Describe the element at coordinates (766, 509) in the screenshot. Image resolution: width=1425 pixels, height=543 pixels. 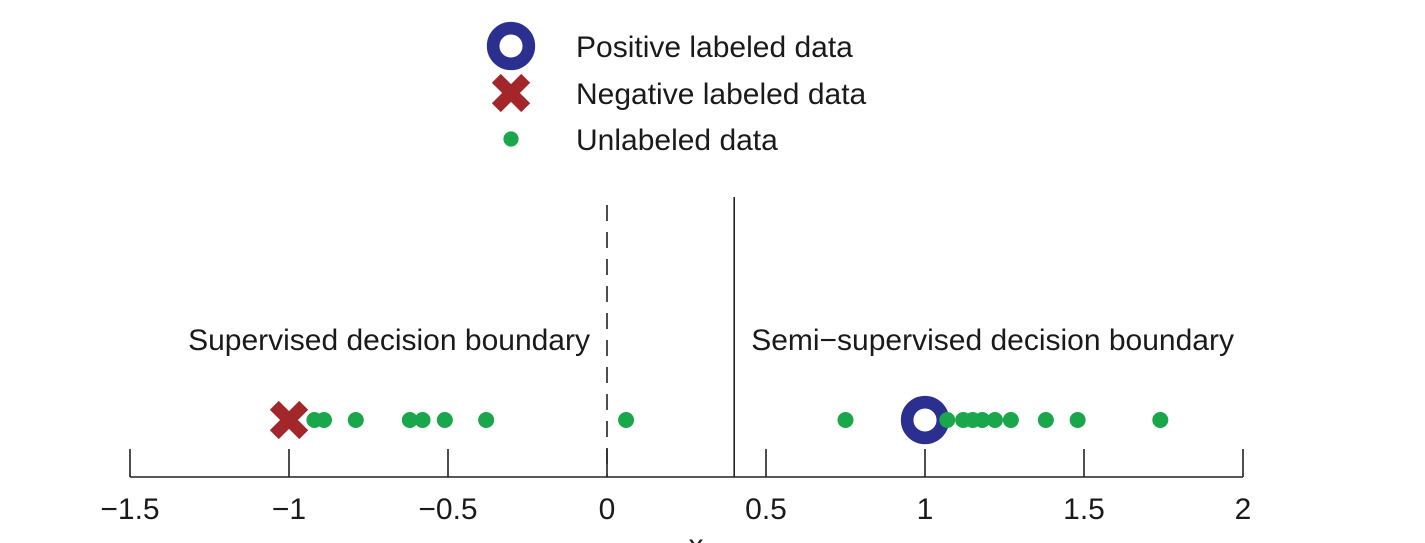
I see `x-tick-label: 0.5` at that location.